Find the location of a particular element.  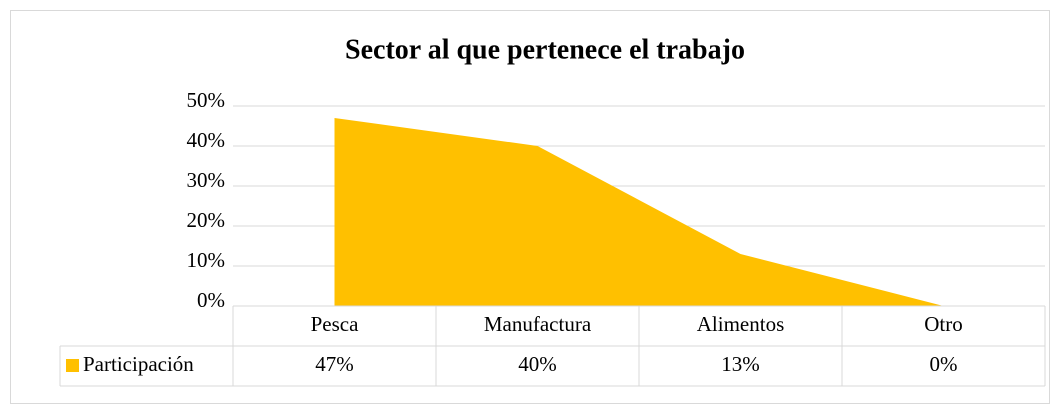

legend-label: Participación is located at coordinates (138, 364).